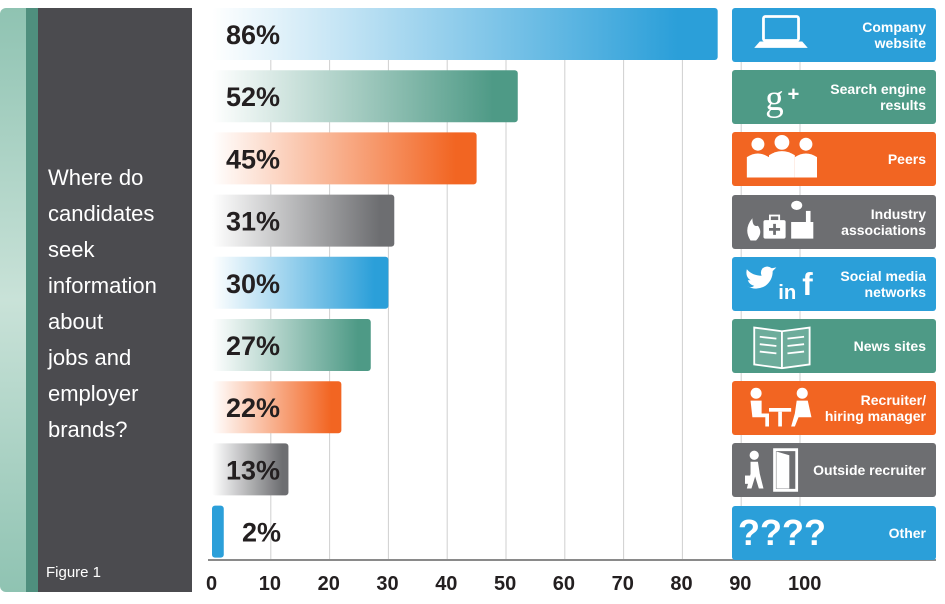  I want to click on x-tick-label: 50, so click(505, 584).